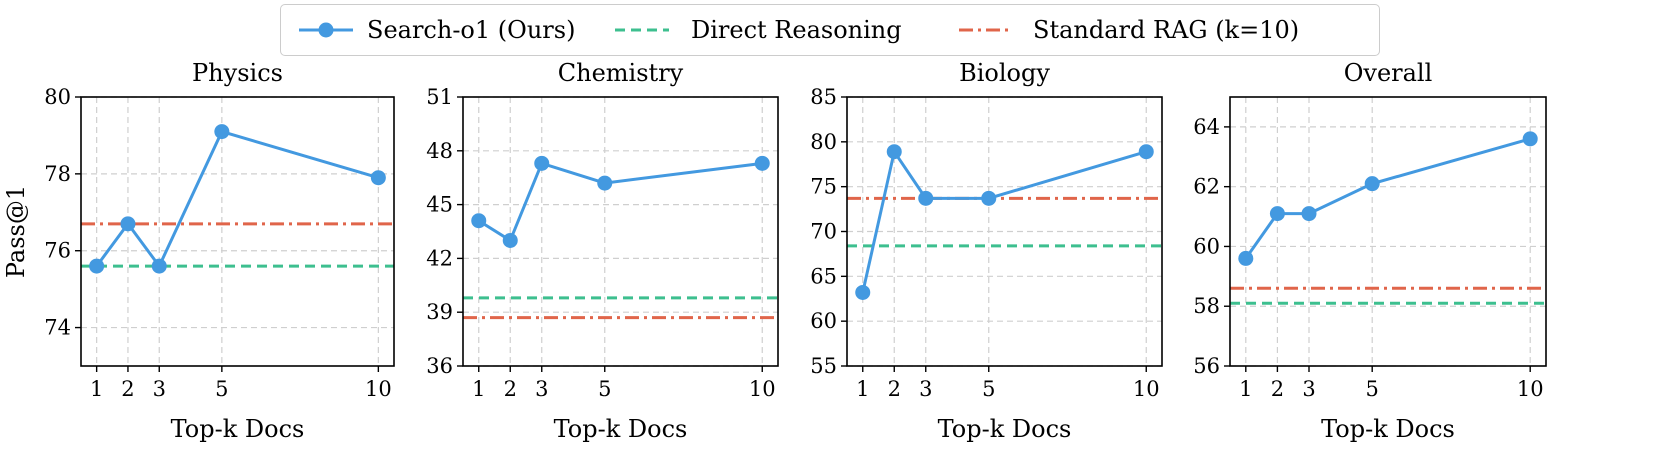  What do you see at coordinates (1388, 73) in the screenshot?
I see `chart-title: Overall` at bounding box center [1388, 73].